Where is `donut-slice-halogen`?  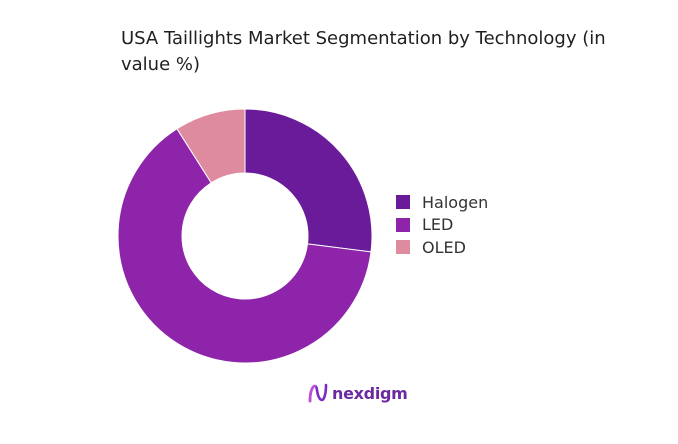
donut-slice-halogen is located at coordinates (308, 180).